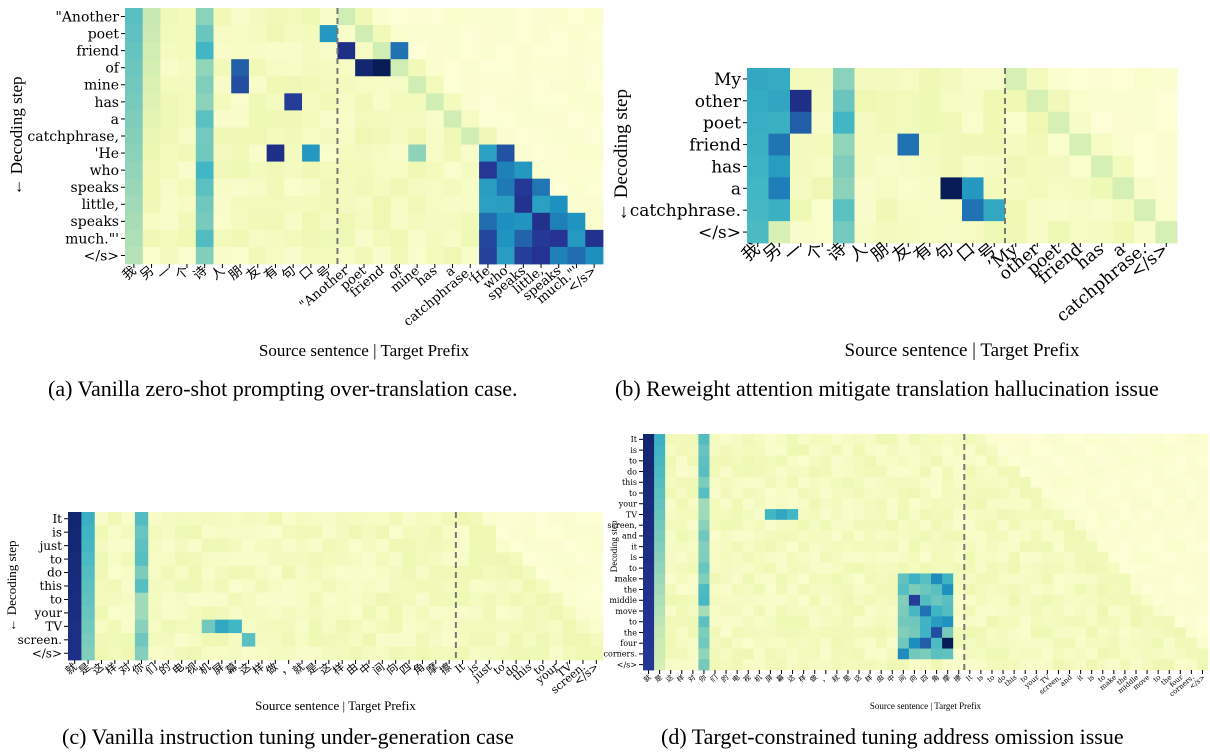 The image size is (1210, 756). Describe the element at coordinates (746, 678) in the screenshot. I see `x-tick-label: 视` at that location.